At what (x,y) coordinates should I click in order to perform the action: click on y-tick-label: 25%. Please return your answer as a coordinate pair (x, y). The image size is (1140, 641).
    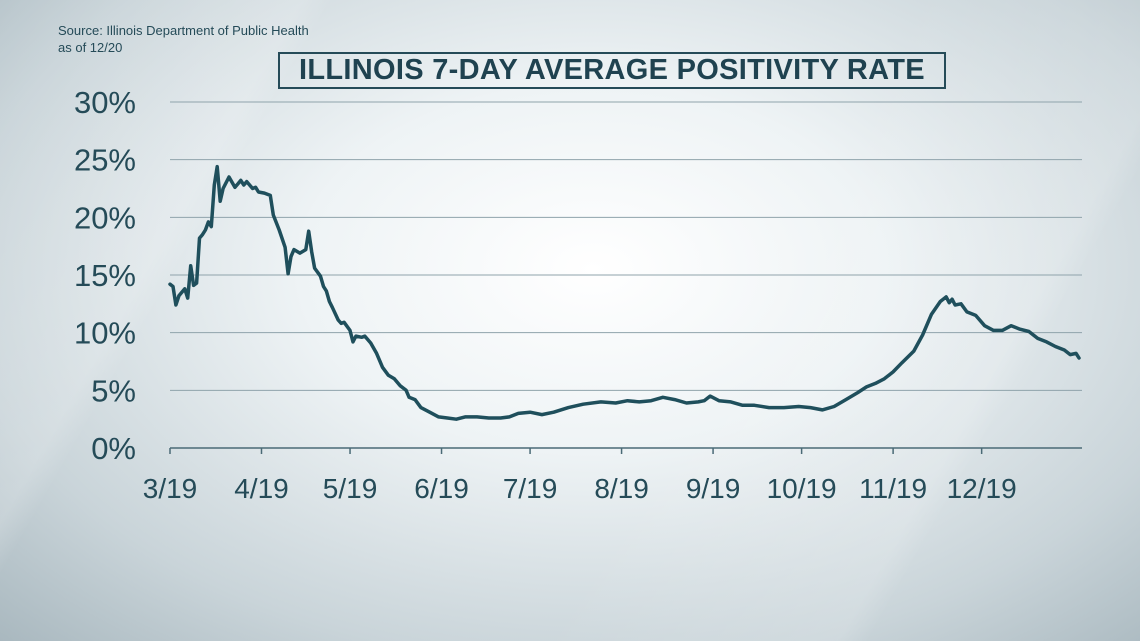
    Looking at the image, I should click on (105, 160).